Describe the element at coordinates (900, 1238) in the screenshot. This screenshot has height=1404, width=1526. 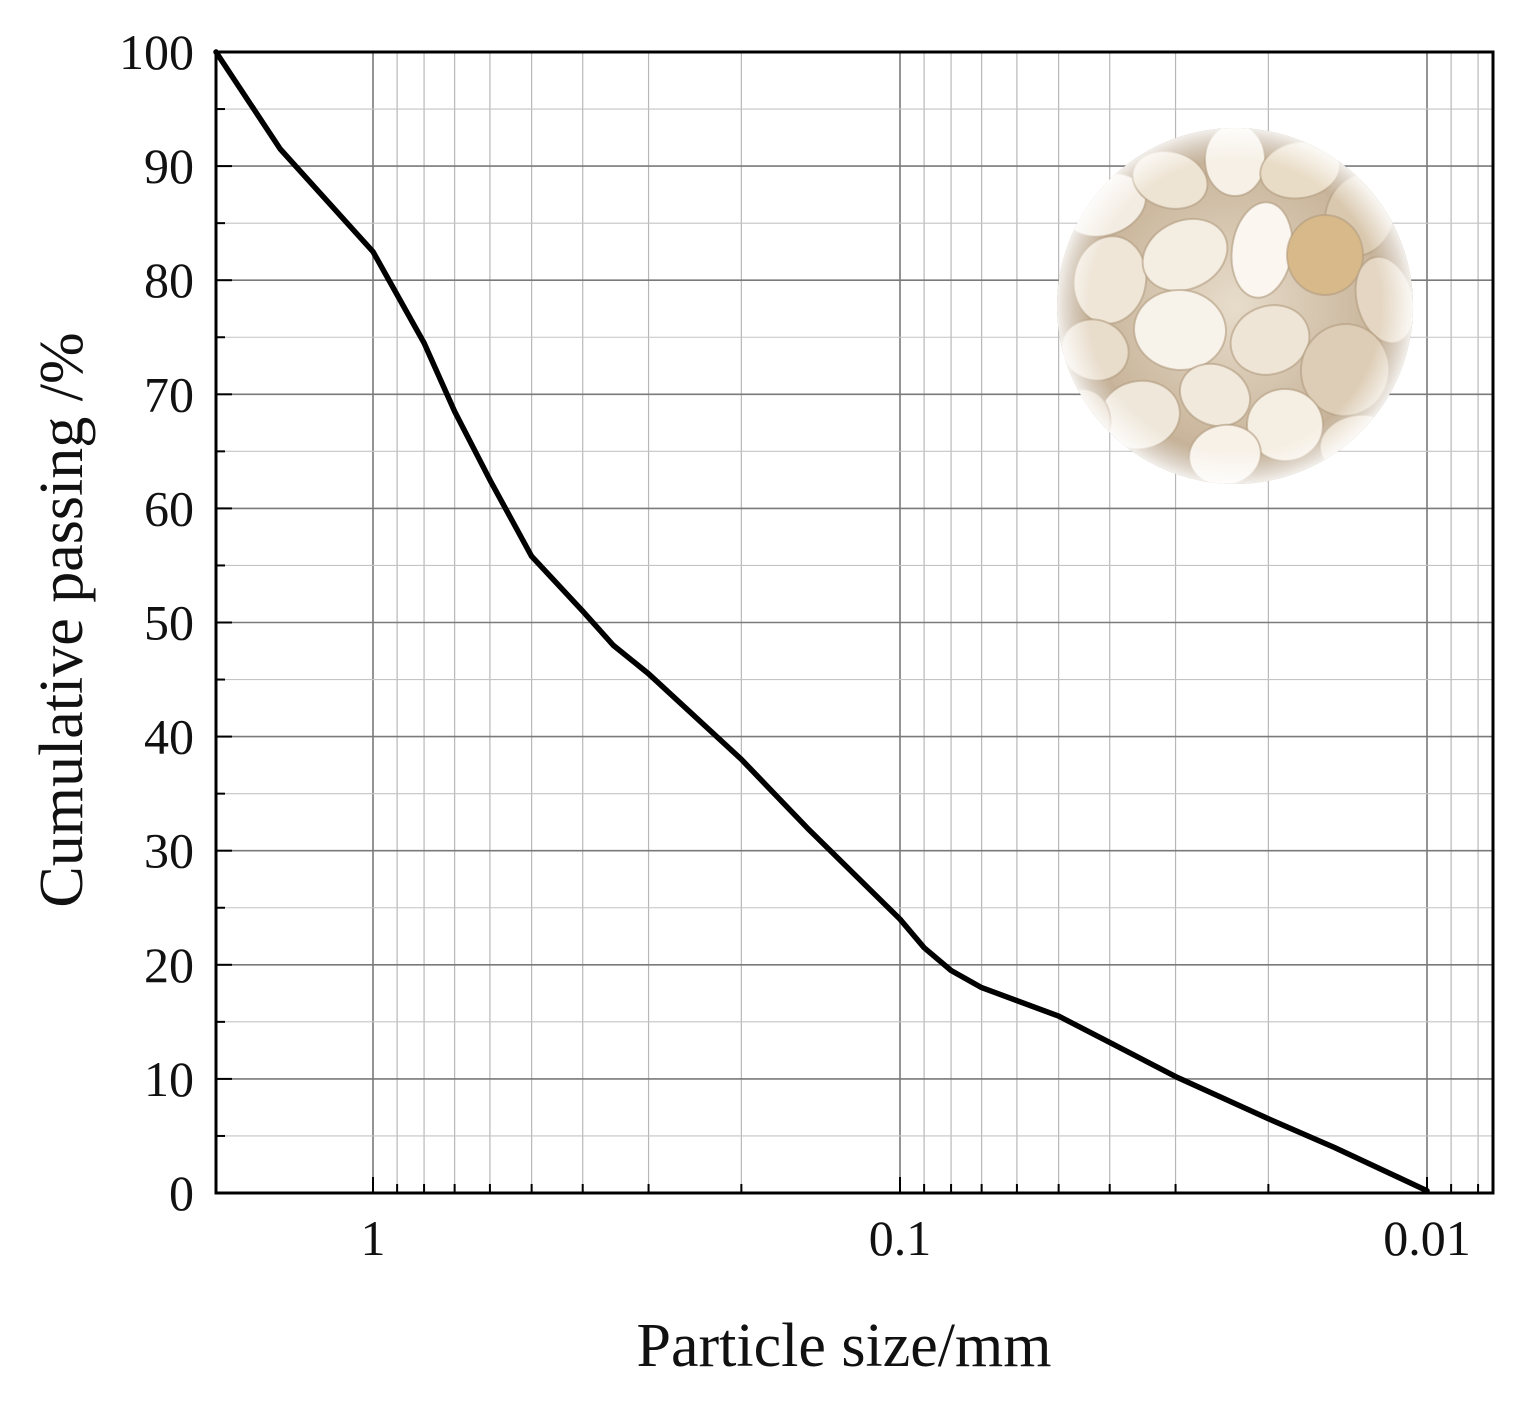
I see `x-tick-label: 0.1` at that location.